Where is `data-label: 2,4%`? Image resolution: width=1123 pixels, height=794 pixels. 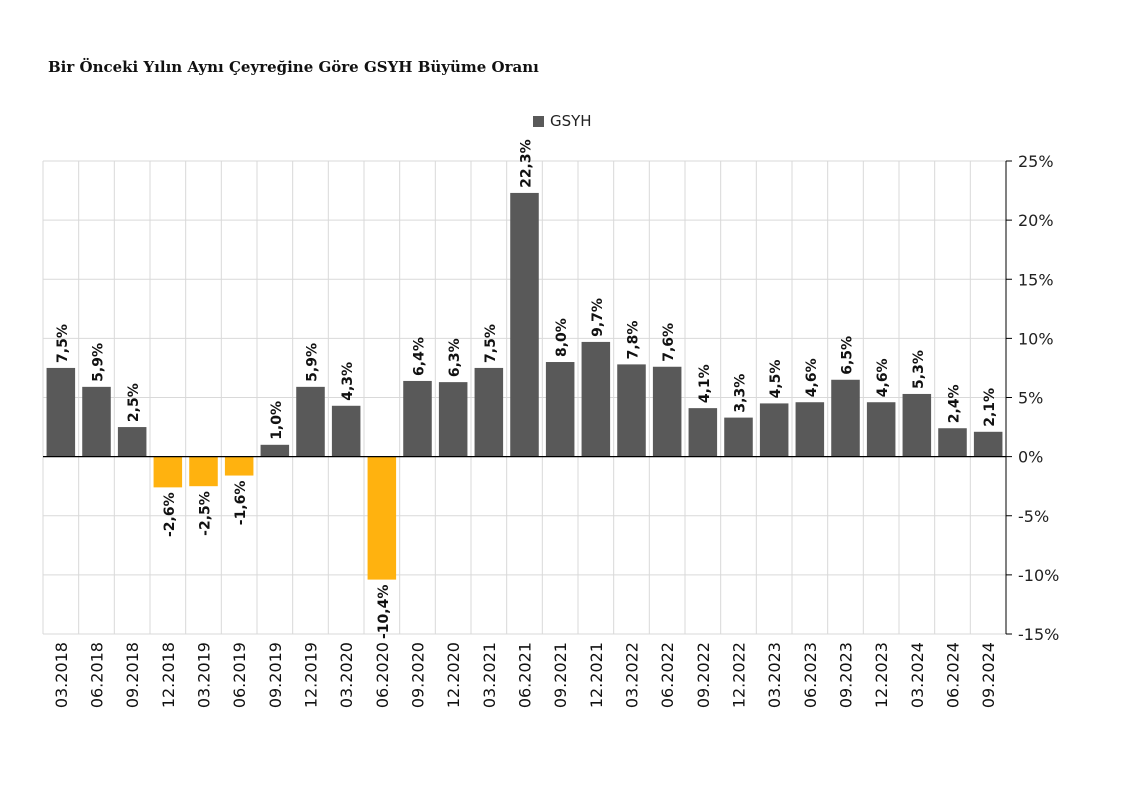
data-label: 2,4% is located at coordinates (955, 403).